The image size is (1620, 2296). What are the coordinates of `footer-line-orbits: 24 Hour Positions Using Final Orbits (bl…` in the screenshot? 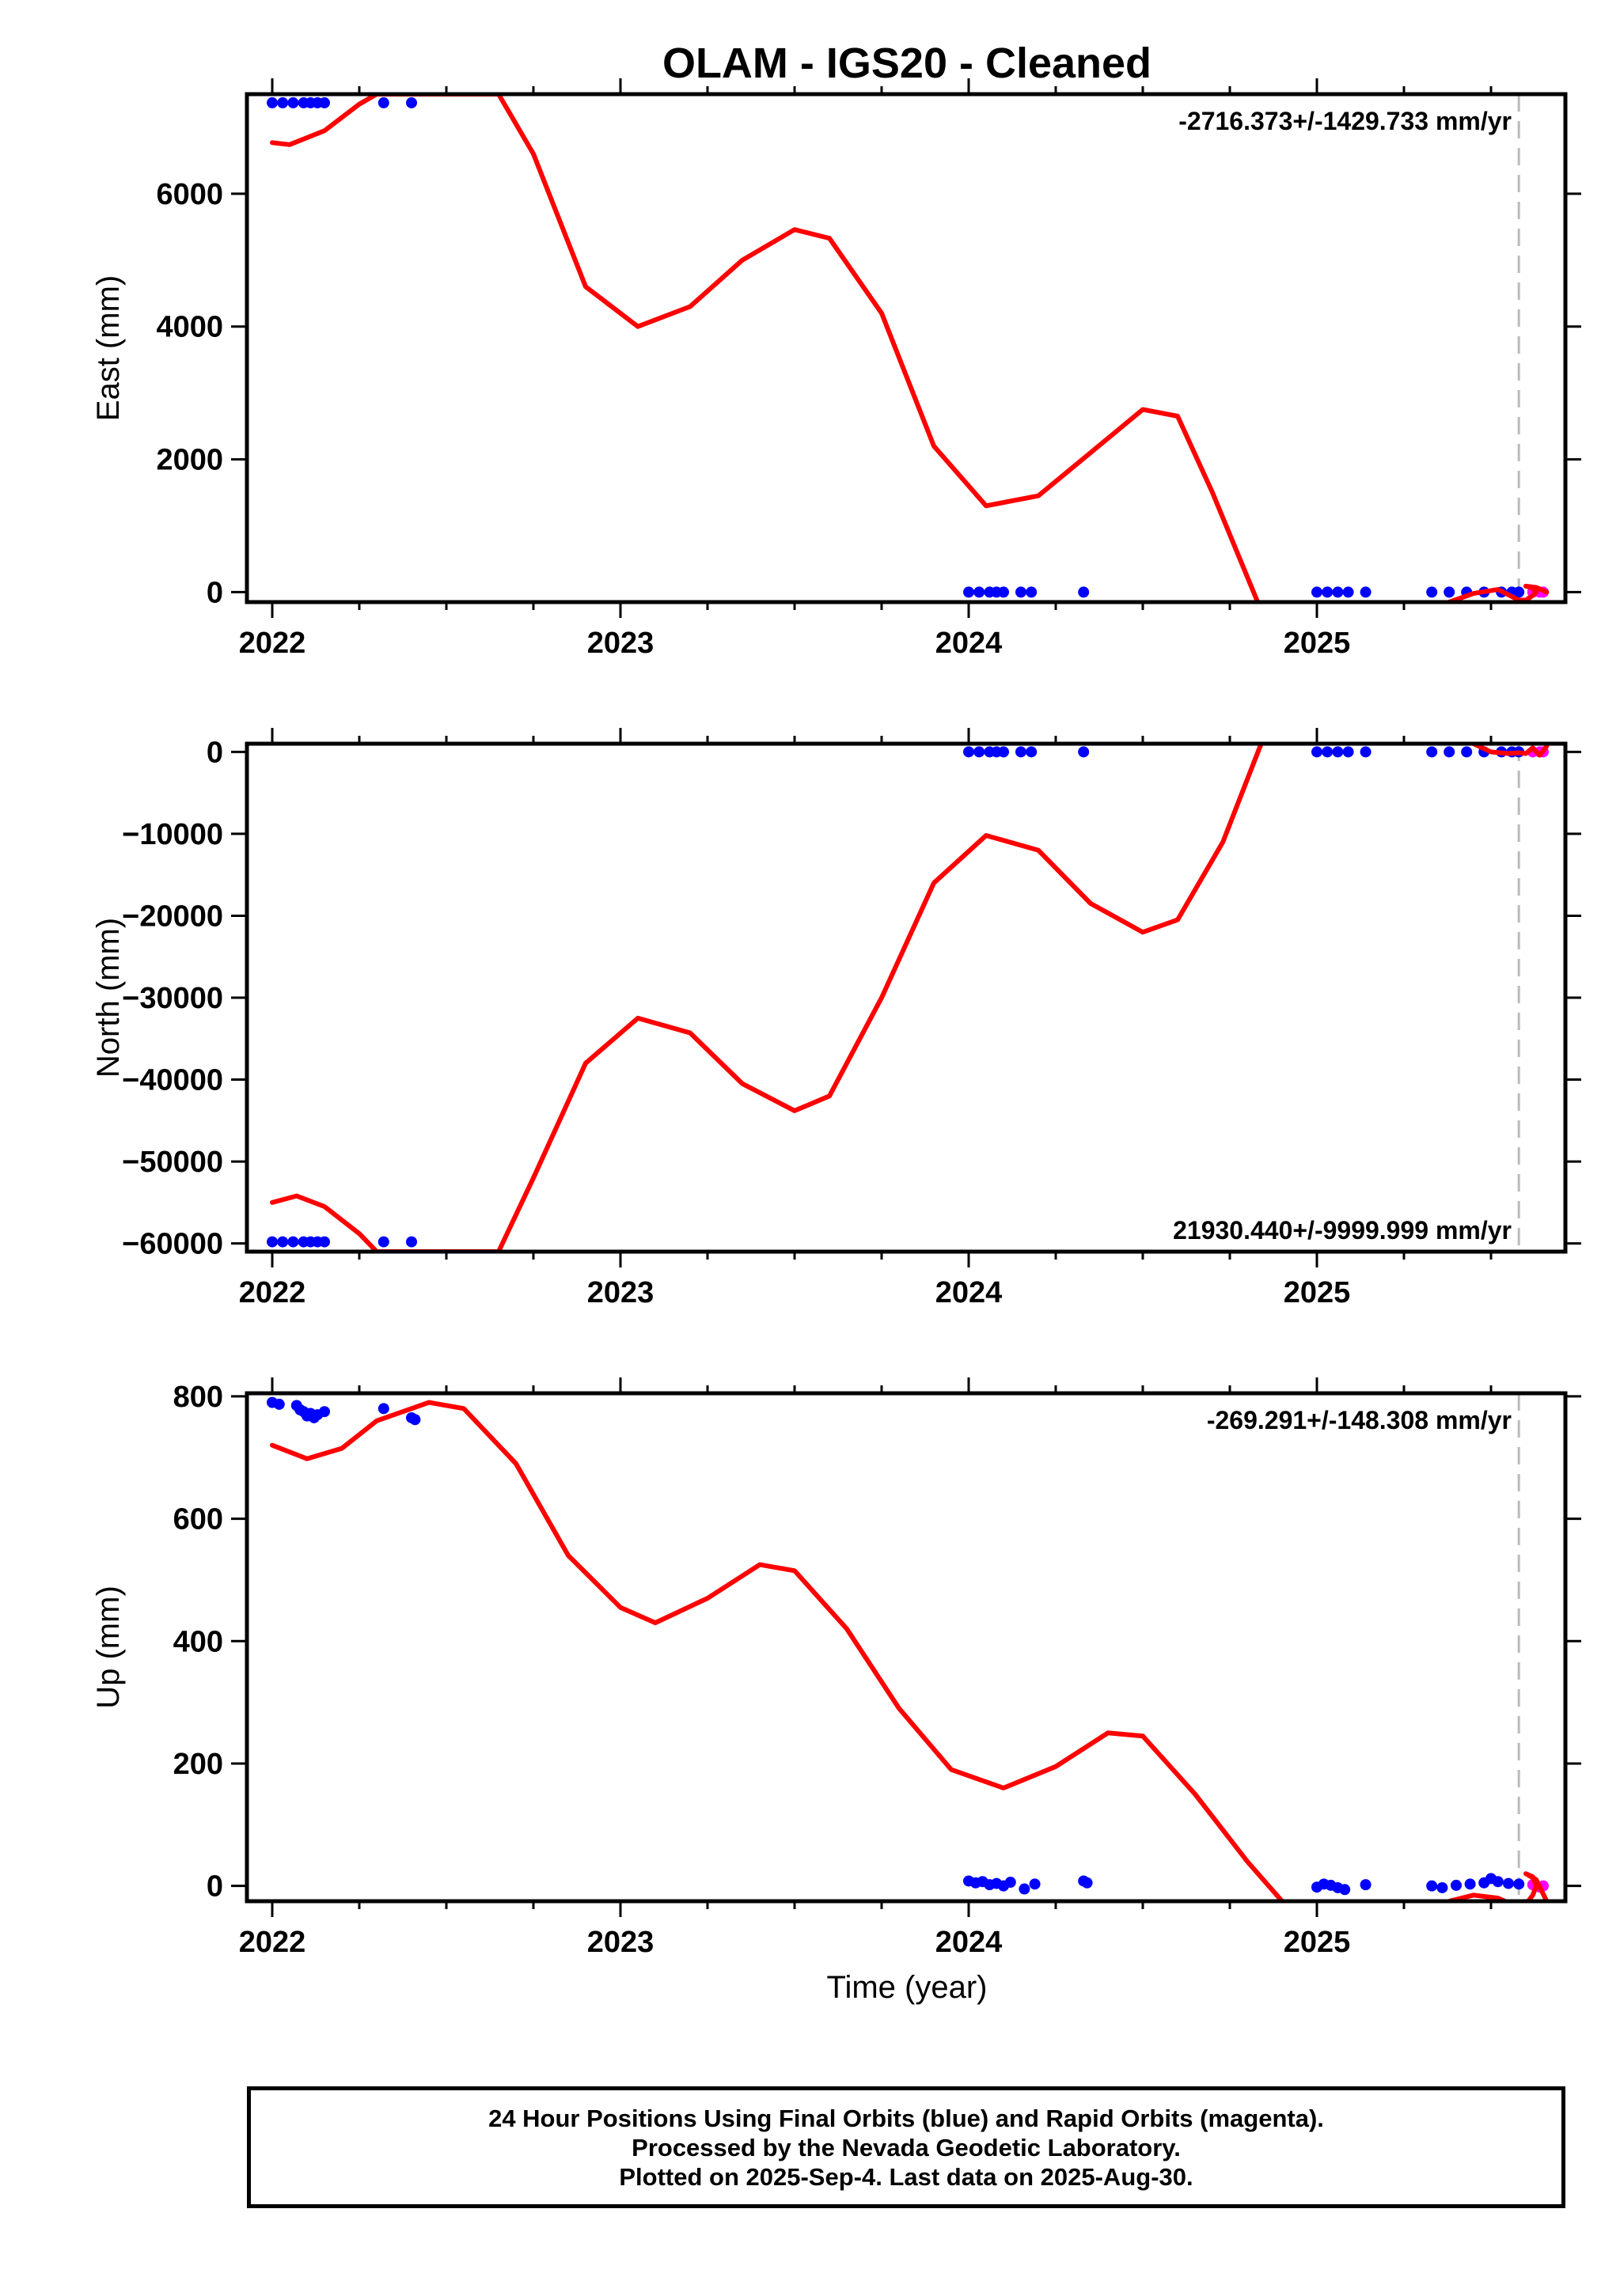 It's located at (906, 2118).